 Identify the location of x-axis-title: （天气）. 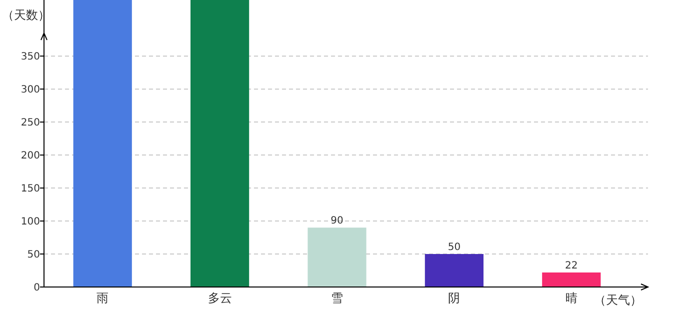
(618, 300).